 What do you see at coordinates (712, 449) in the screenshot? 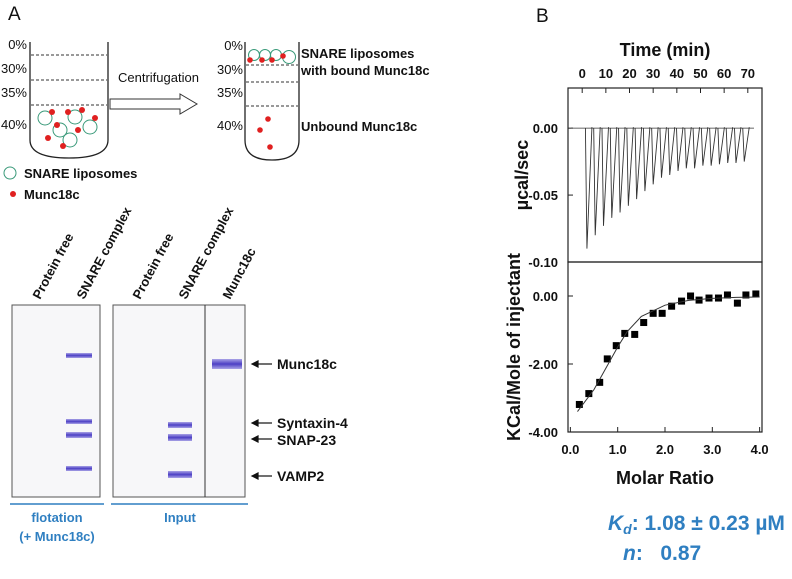
I see `x-tick-label: 3.0` at bounding box center [712, 449].